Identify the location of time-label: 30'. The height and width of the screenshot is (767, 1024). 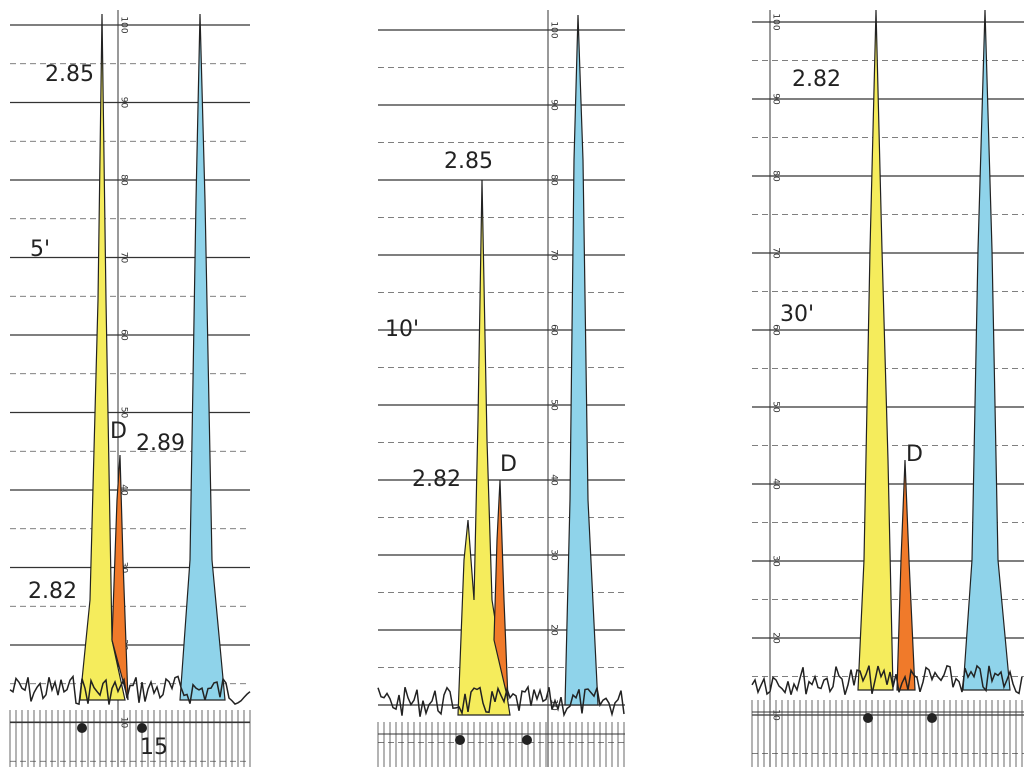
(797, 314).